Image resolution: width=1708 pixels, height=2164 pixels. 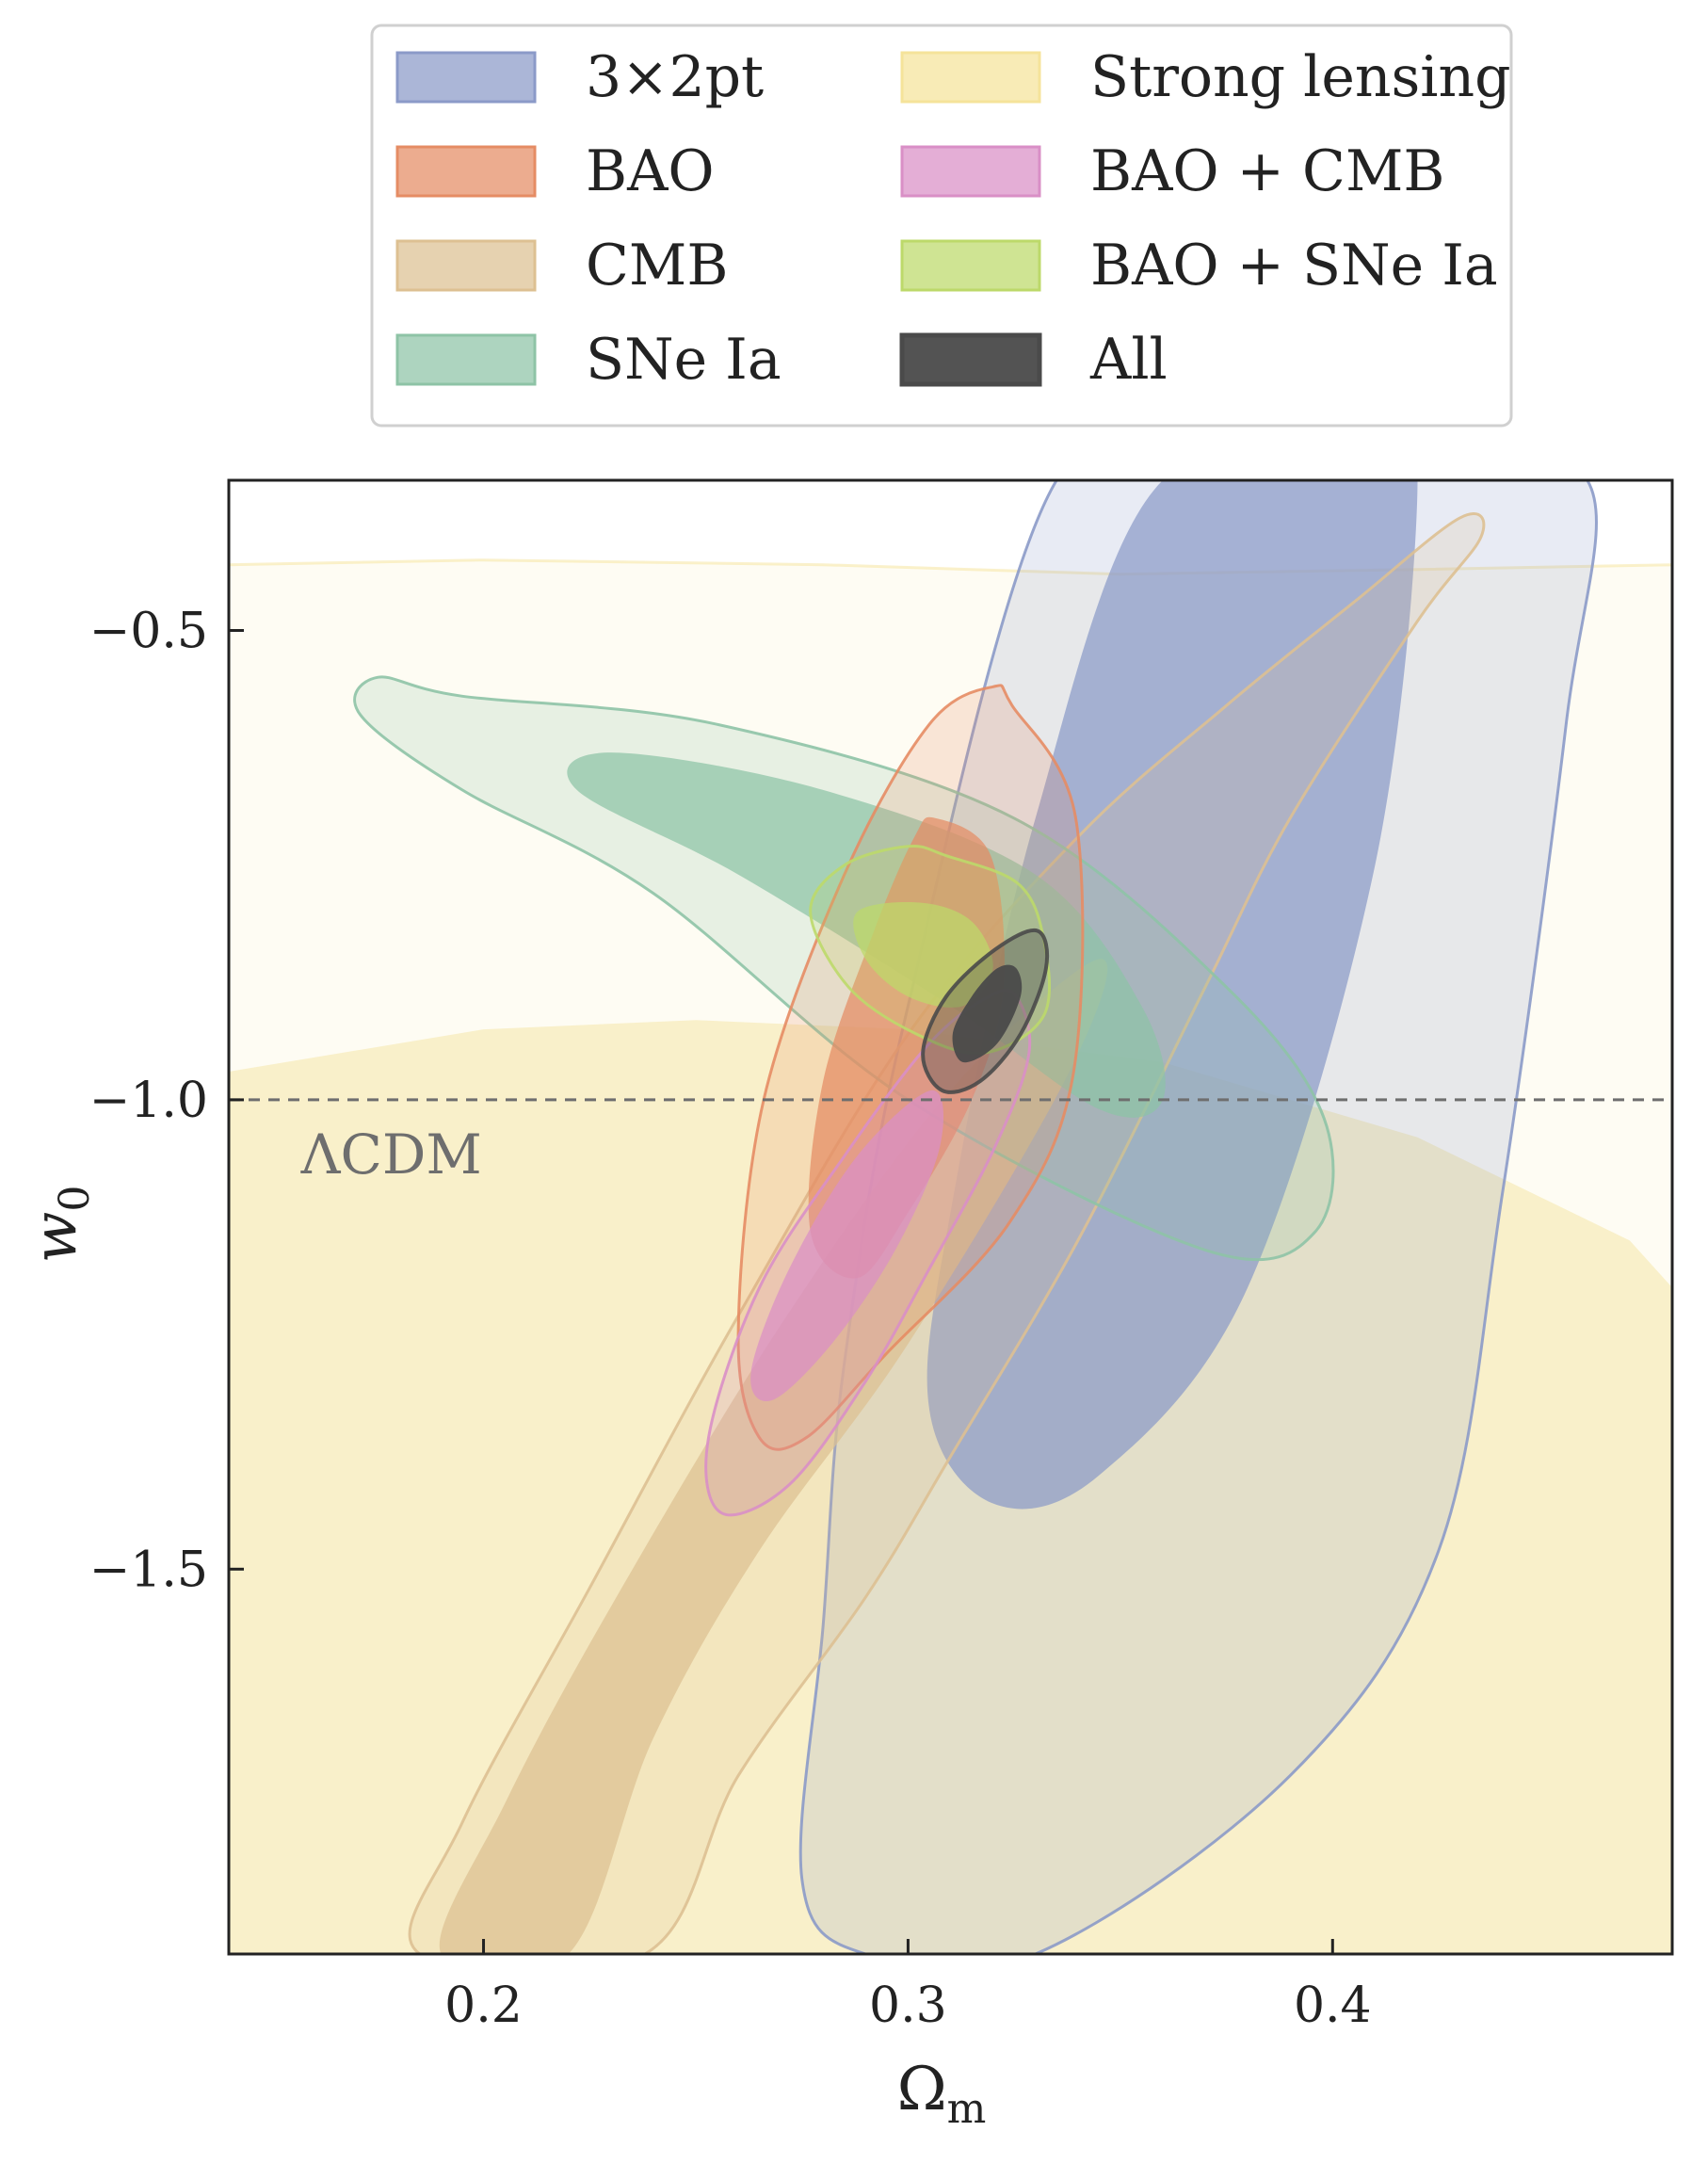 I want to click on x-axis-label: Ωm, so click(x=942, y=2094).